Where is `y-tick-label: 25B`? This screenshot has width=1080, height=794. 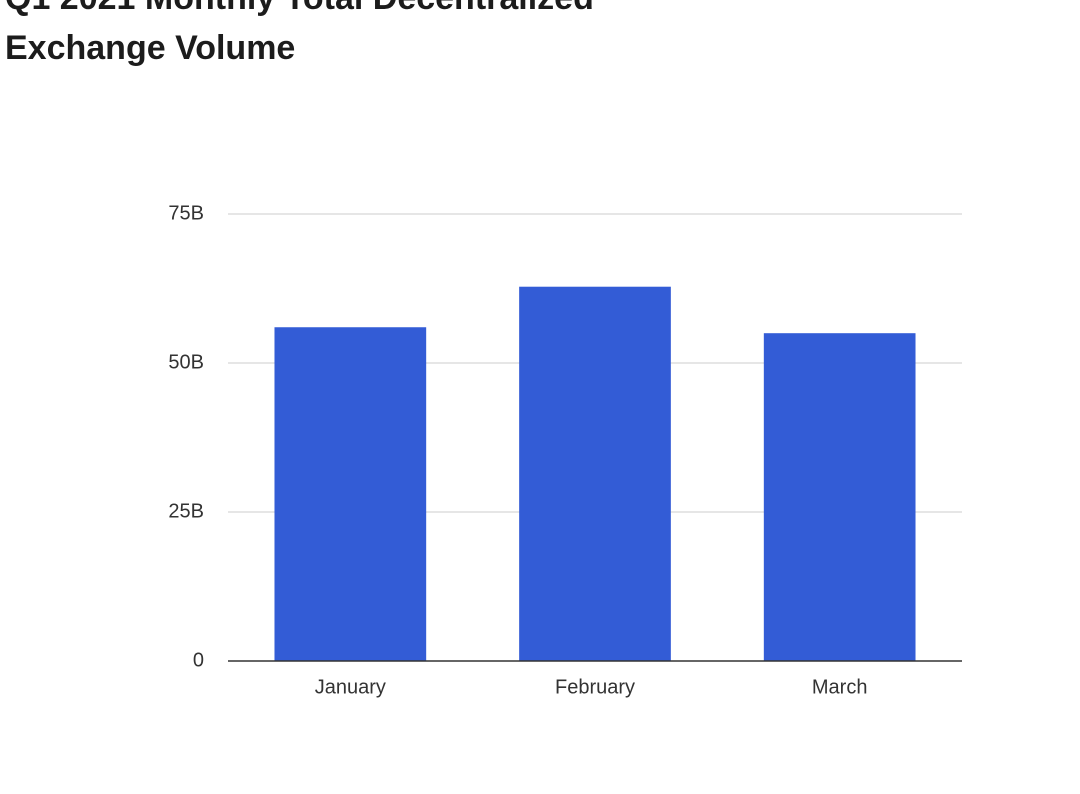
y-tick-label: 25B is located at coordinates (186, 511).